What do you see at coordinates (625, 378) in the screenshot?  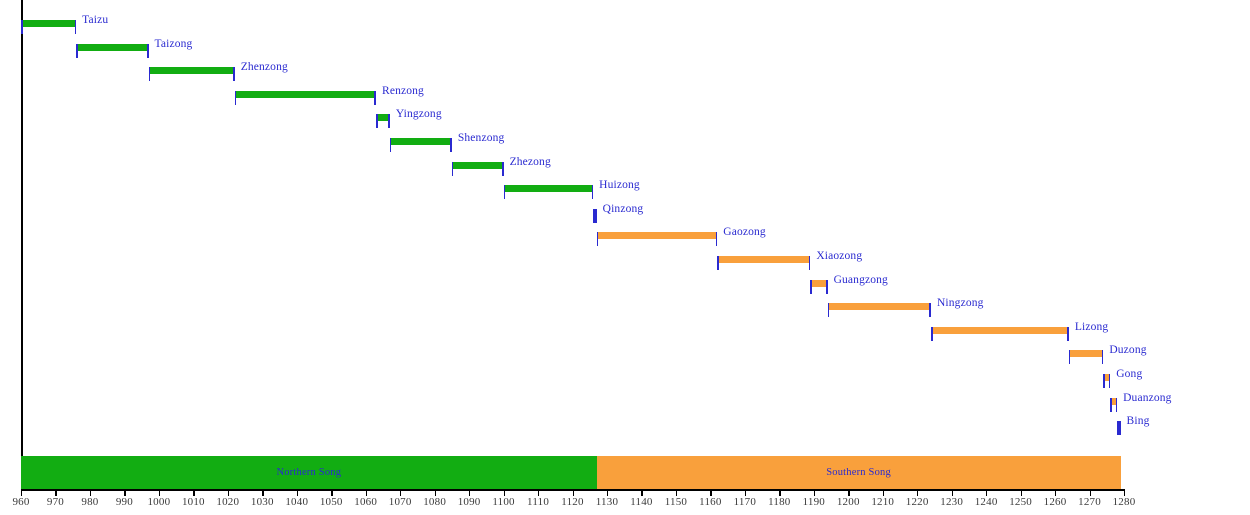 I see `reign-row: Gong` at bounding box center [625, 378].